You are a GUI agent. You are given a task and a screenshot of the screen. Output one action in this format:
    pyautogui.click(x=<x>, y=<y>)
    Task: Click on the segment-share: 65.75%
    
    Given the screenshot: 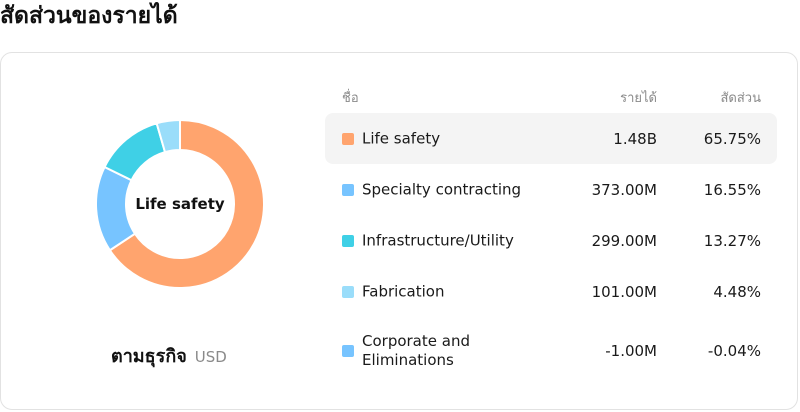 What is the action you would take?
    pyautogui.click(x=732, y=138)
    